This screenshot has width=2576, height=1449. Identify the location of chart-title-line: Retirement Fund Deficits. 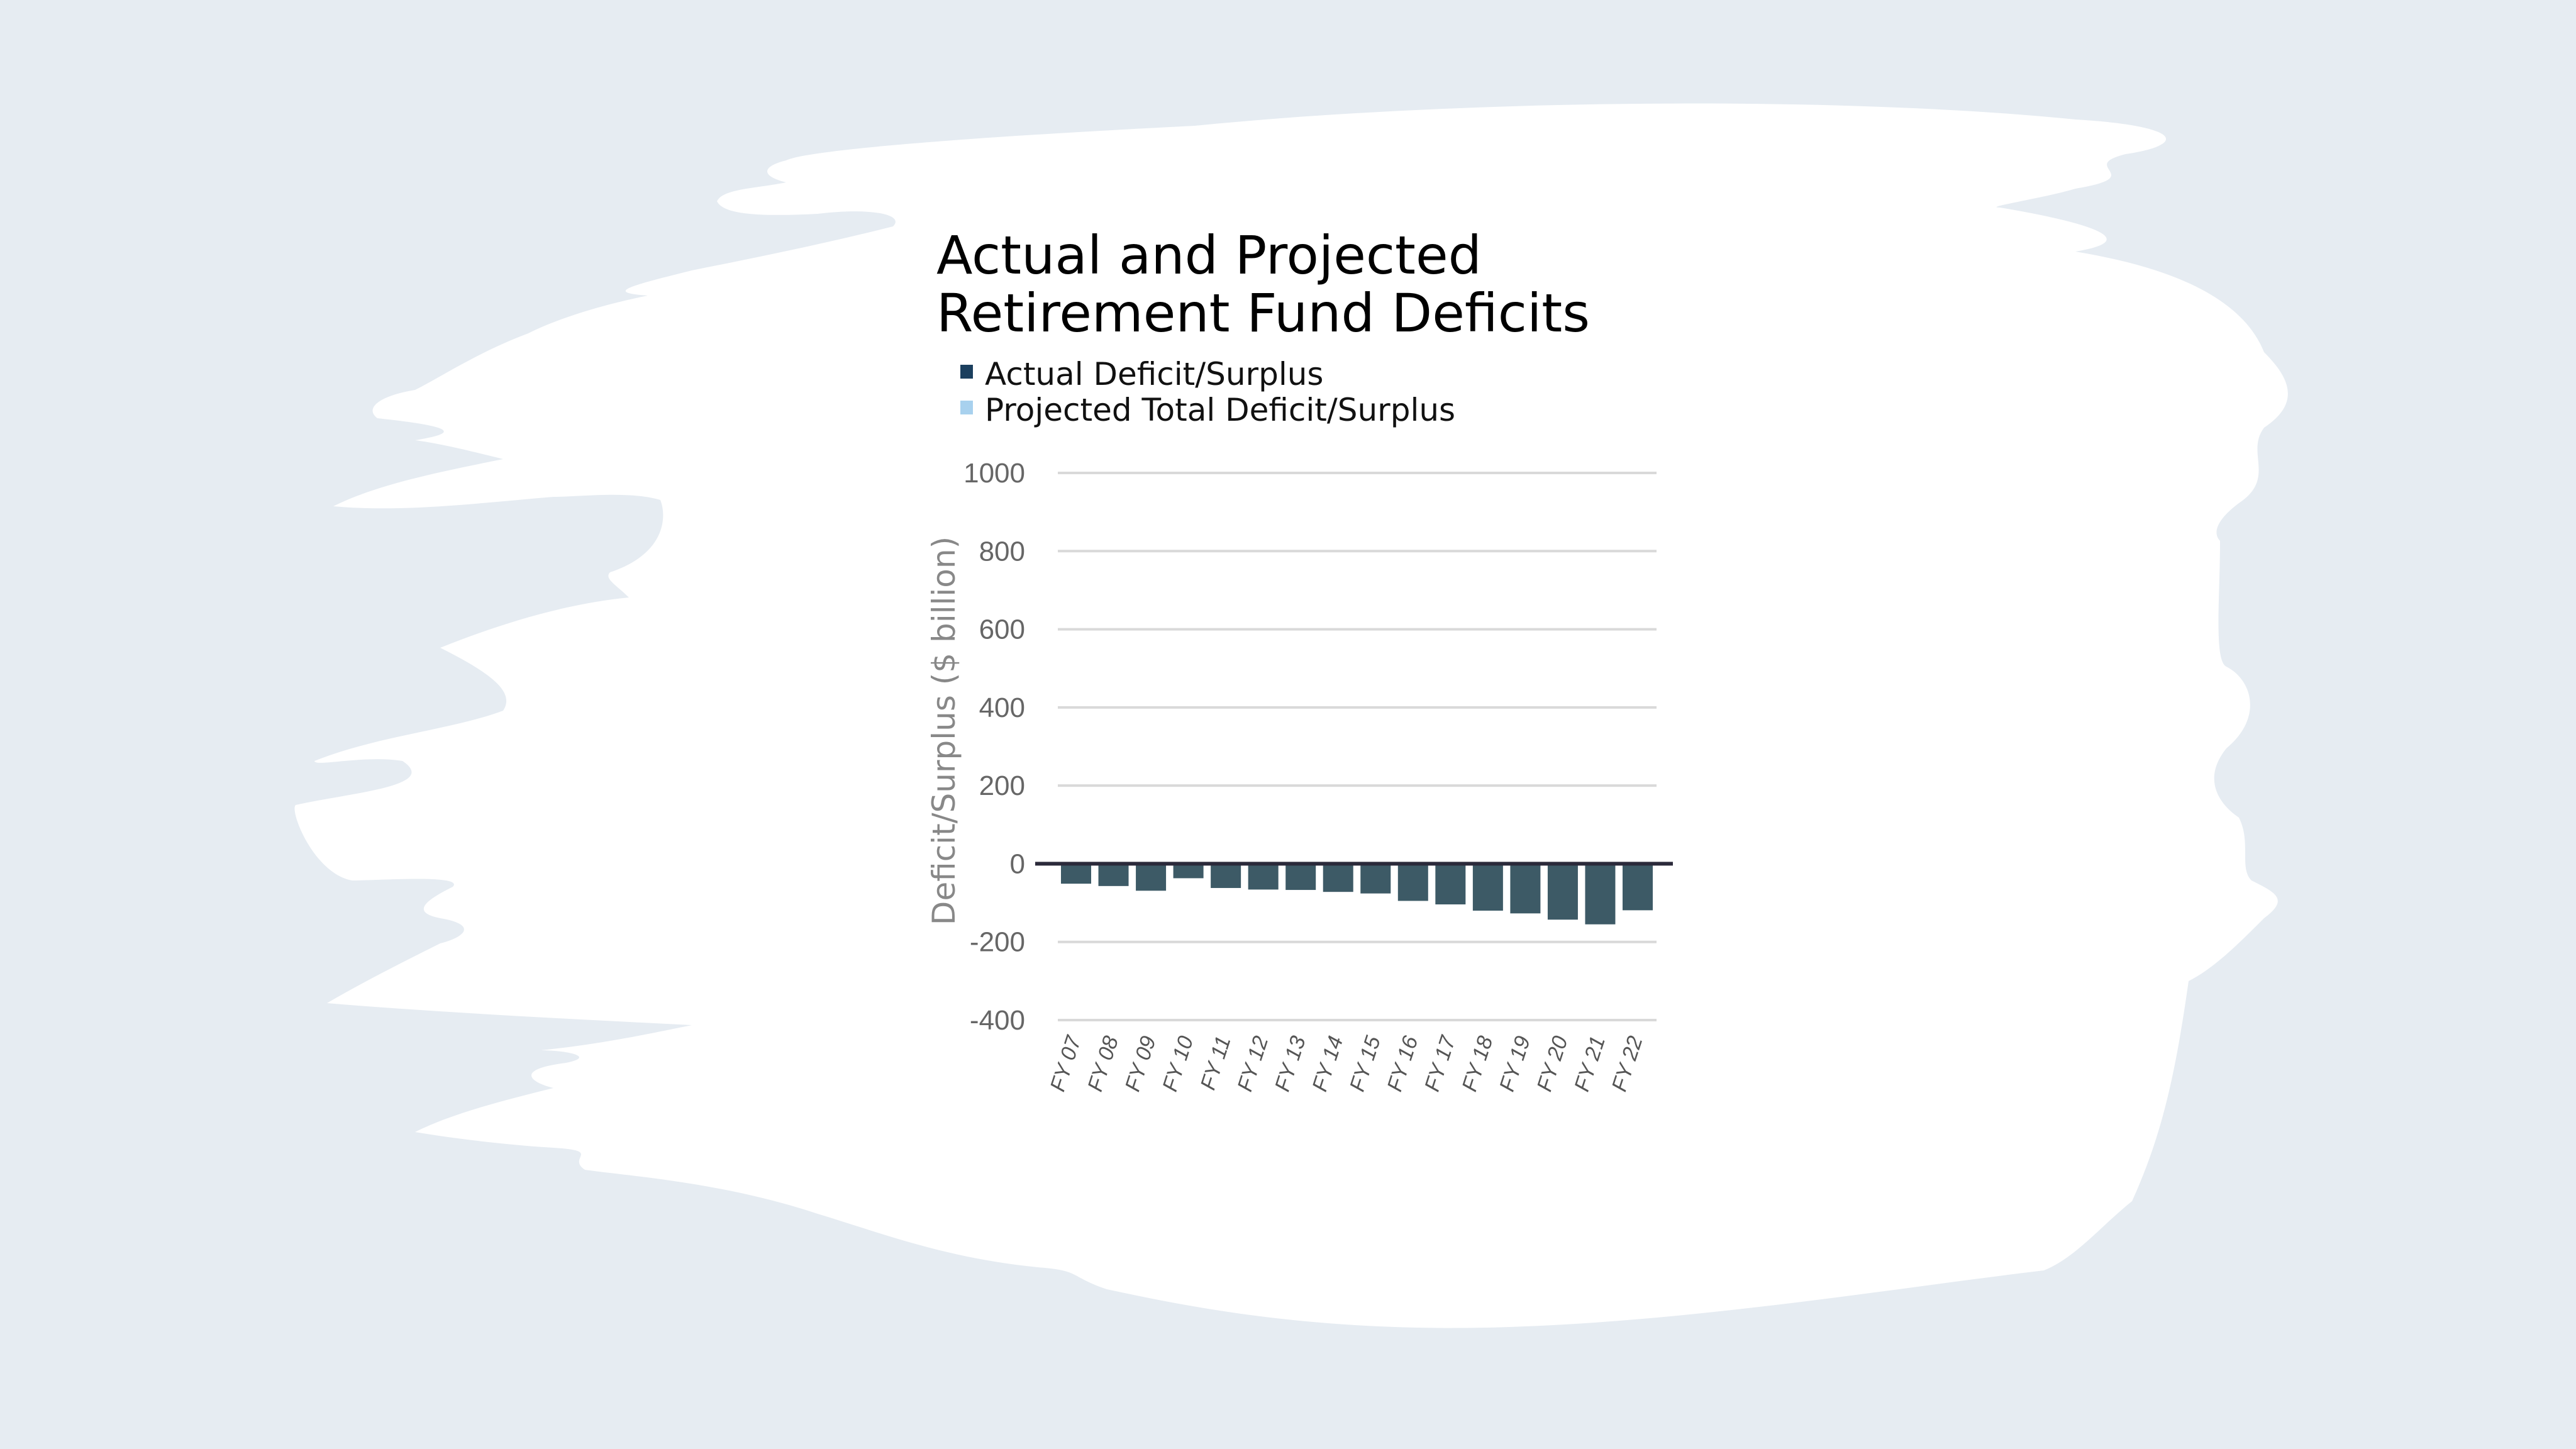
(1263, 313).